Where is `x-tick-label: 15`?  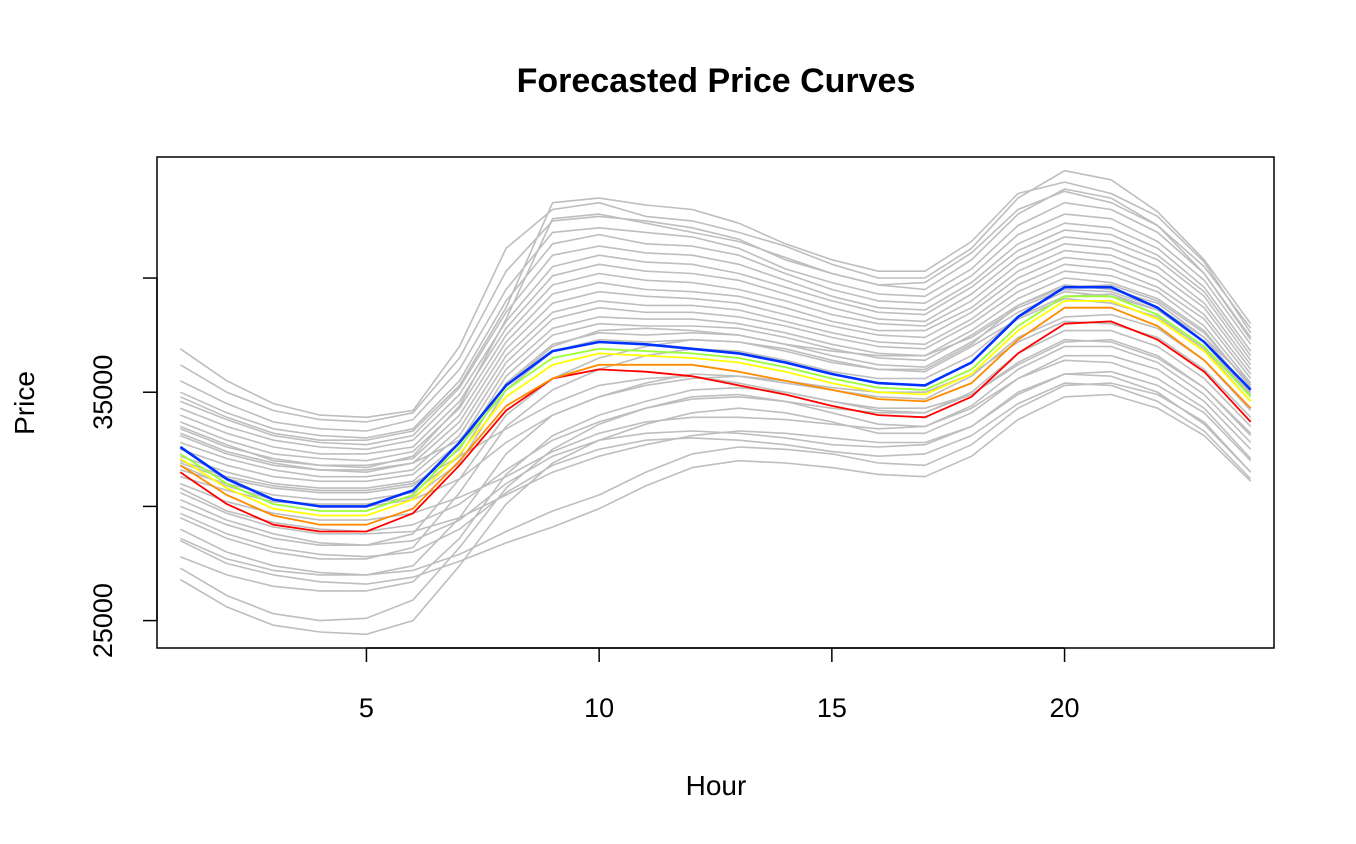 x-tick-label: 15 is located at coordinates (832, 708).